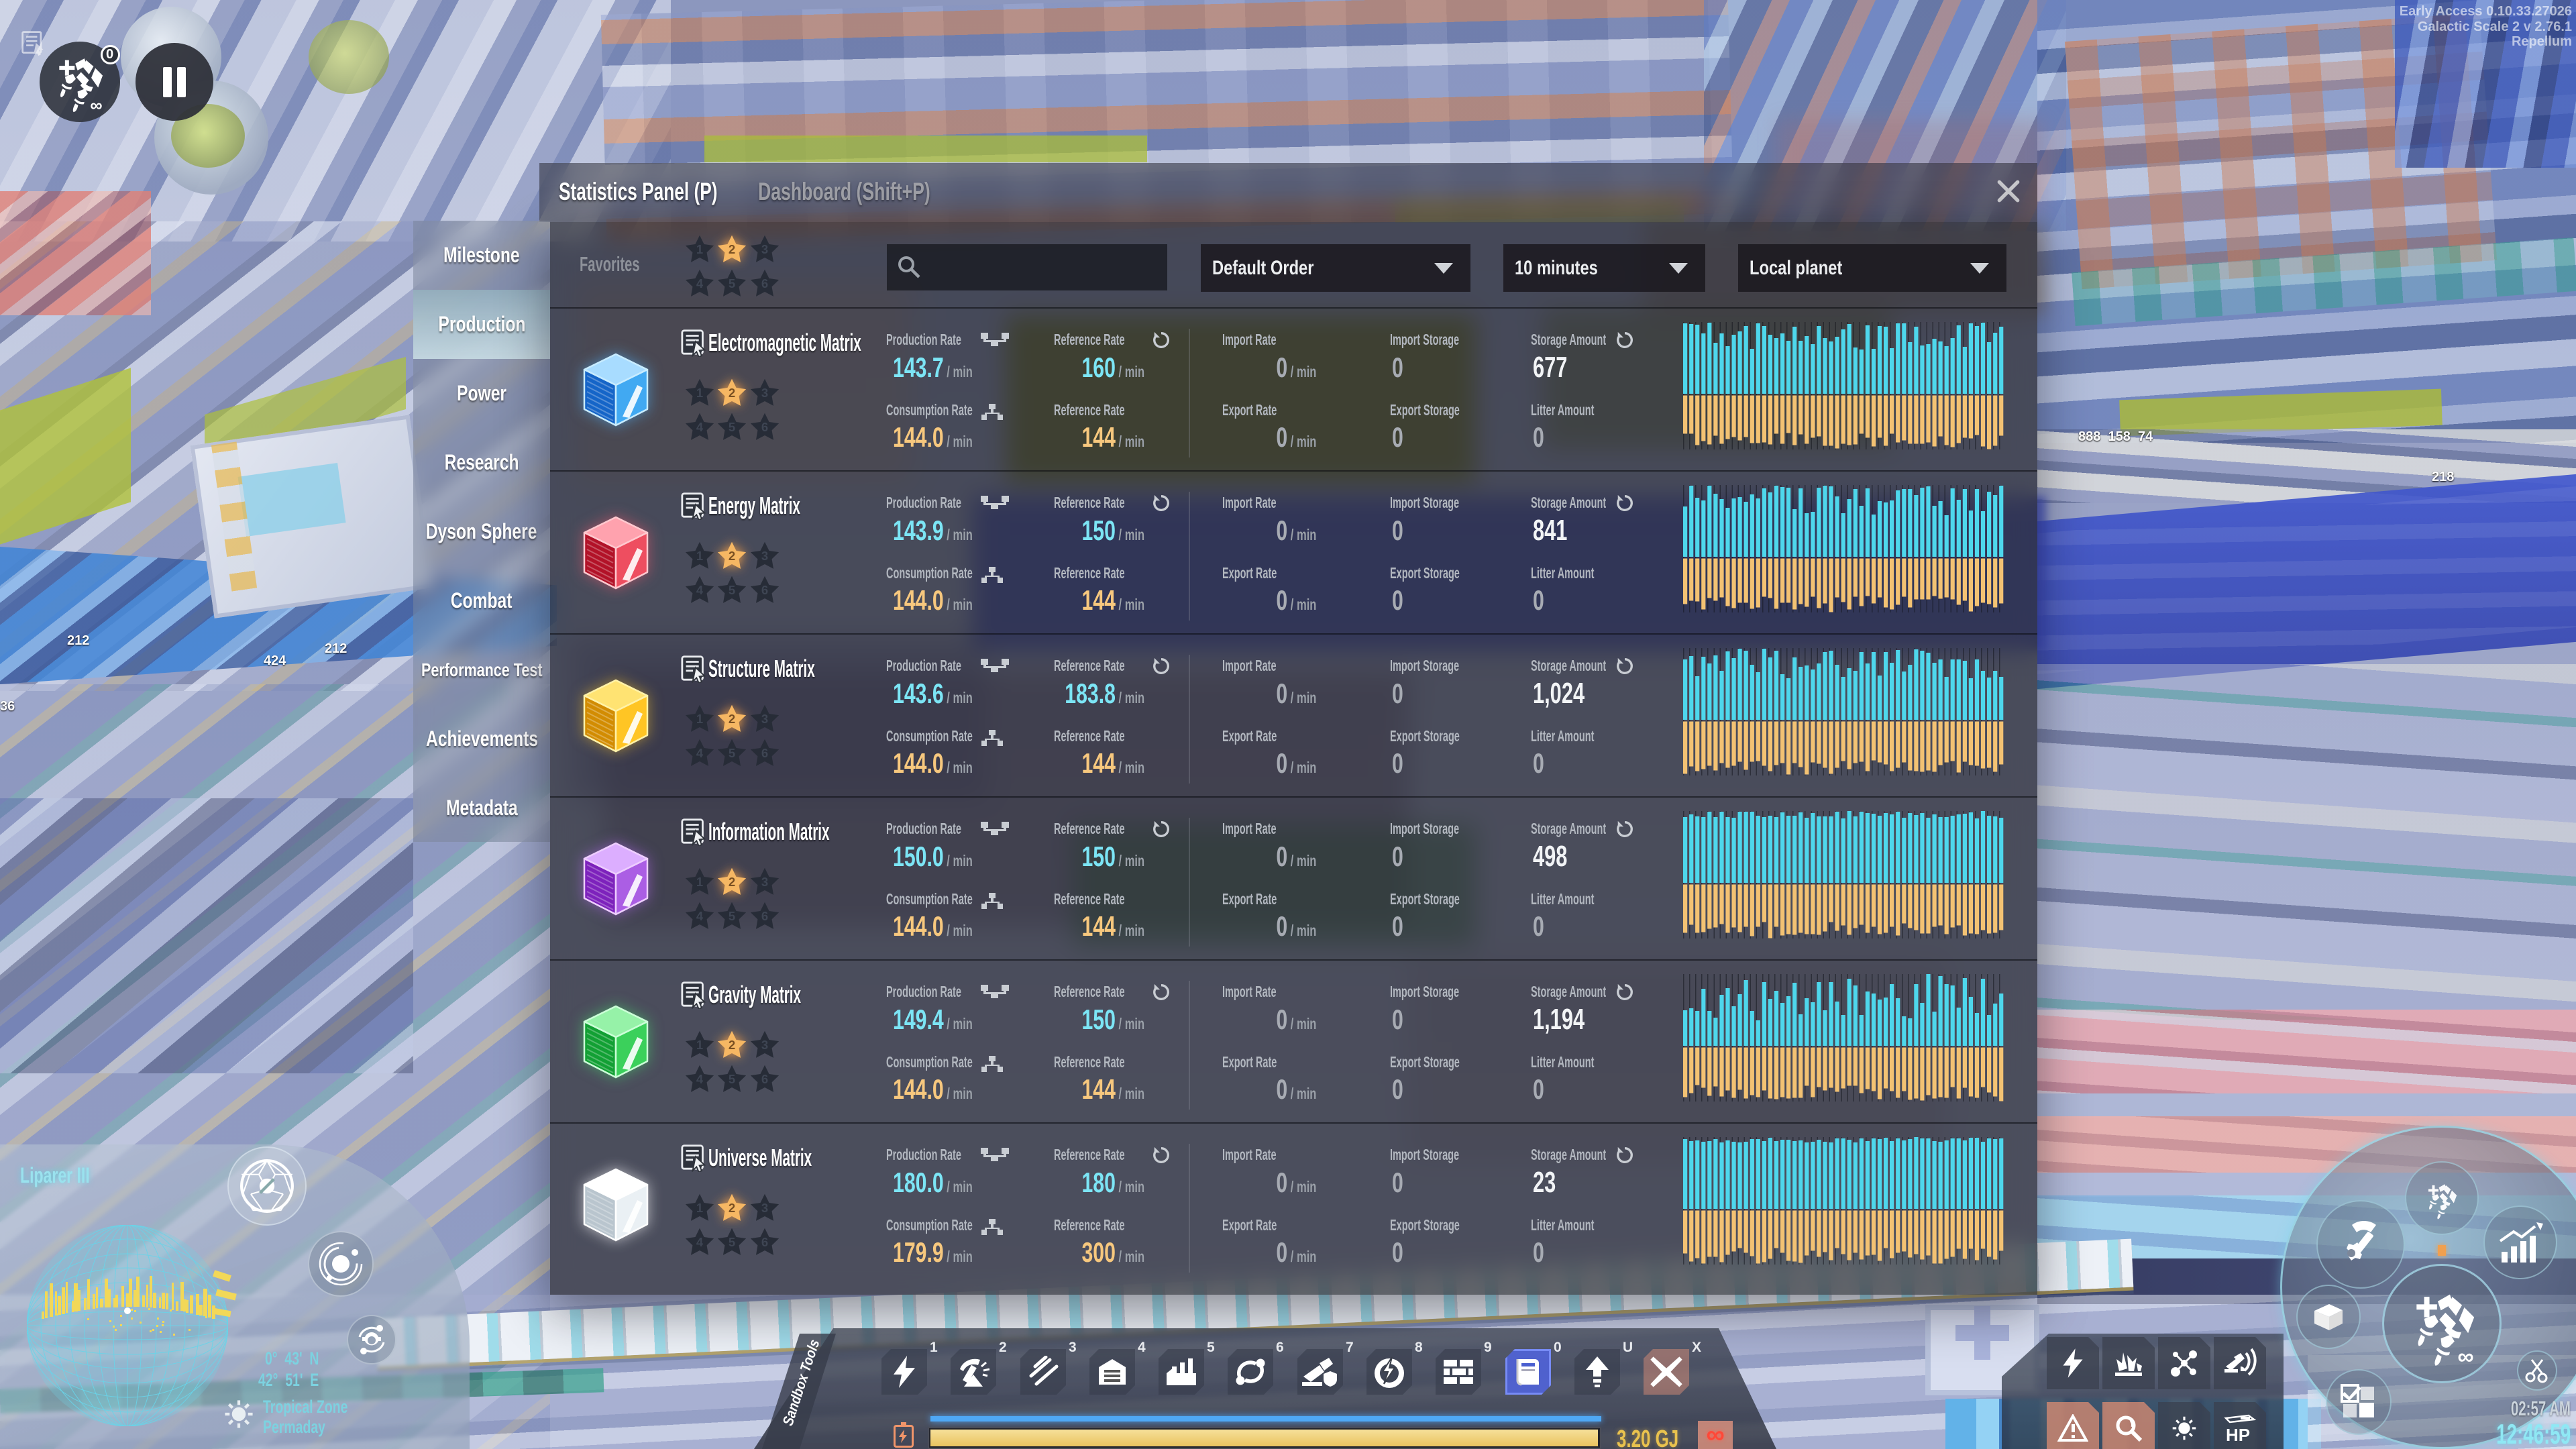  What do you see at coordinates (2238, 1434) in the screenshot?
I see `svg-text: HP` at bounding box center [2238, 1434].